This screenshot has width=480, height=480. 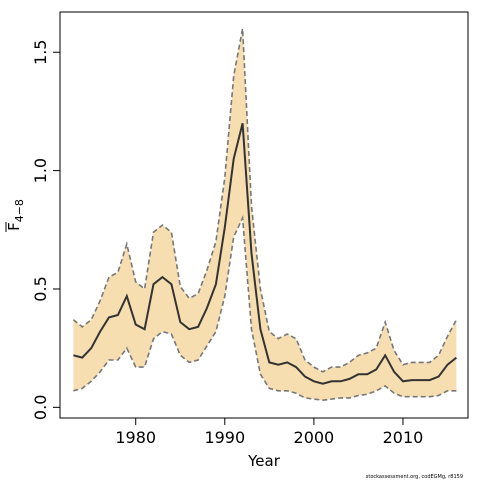 I want to click on y-tick-label: 1.0, so click(x=40, y=170).